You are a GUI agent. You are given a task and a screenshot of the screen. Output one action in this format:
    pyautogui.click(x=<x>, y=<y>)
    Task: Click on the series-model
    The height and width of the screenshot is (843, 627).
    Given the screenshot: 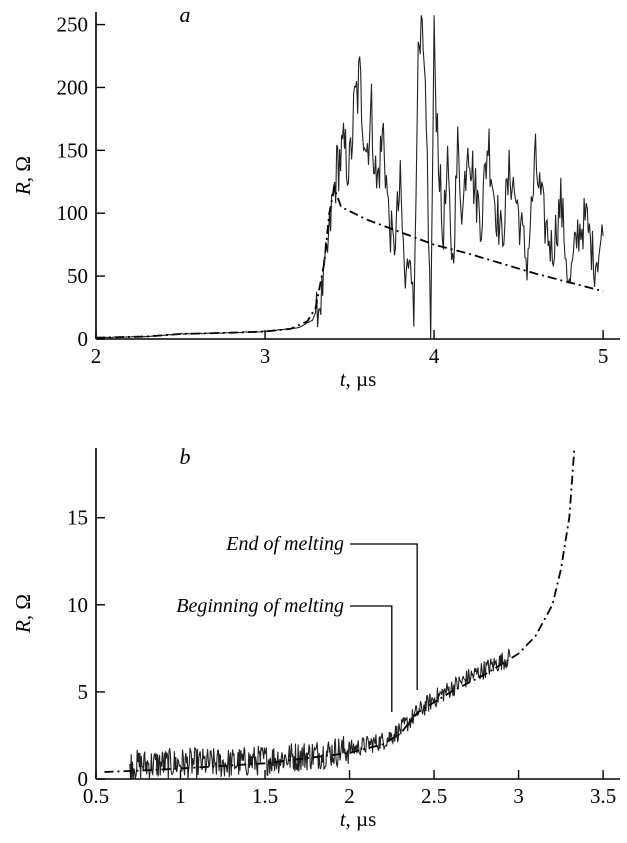 What is the action you would take?
    pyautogui.click(x=349, y=261)
    